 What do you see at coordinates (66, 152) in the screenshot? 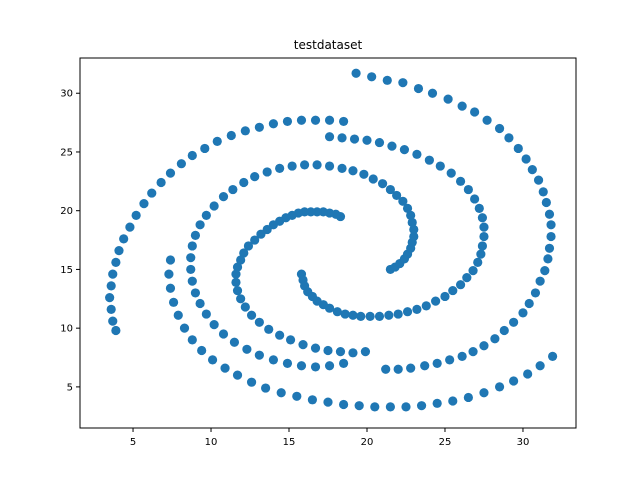
I see `y-tick-label: 25` at bounding box center [66, 152].